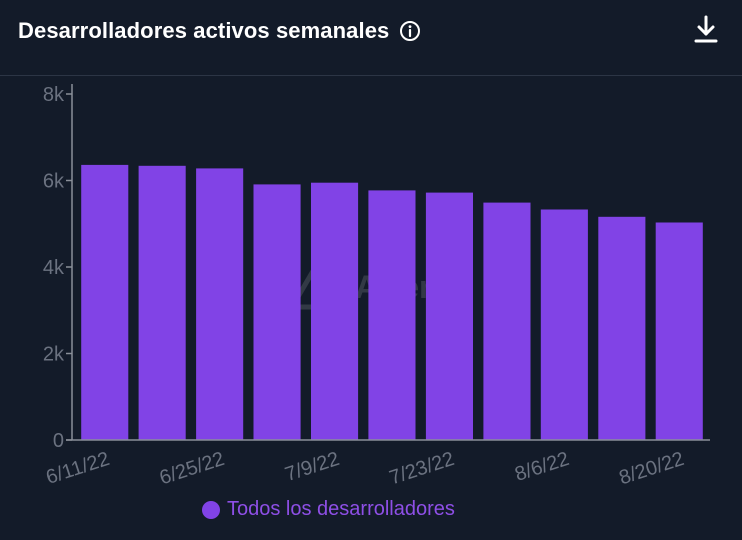  Describe the element at coordinates (706, 30) in the screenshot. I see `download-icon` at that location.